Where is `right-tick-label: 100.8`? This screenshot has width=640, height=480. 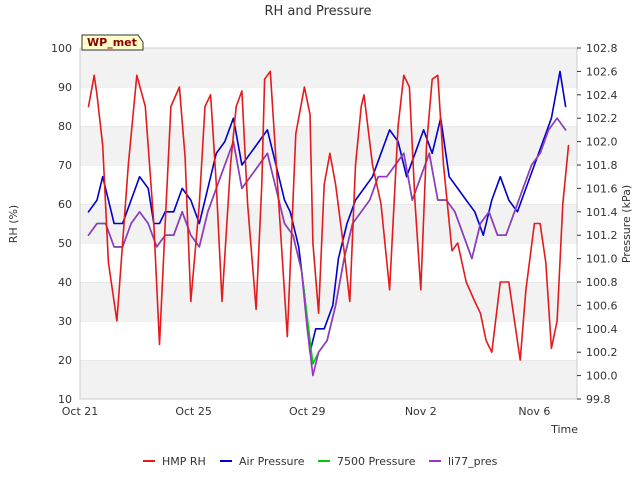
right-tick-label: 100.8 is located at coordinates (602, 282).